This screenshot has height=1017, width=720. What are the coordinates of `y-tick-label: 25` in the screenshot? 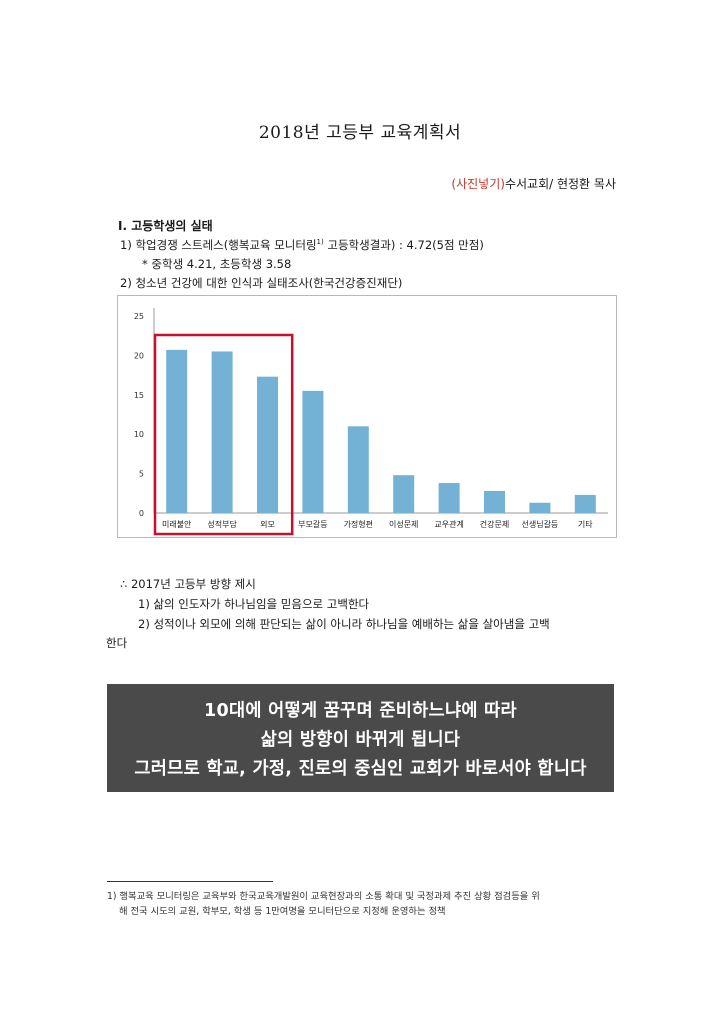 It's located at (139, 316).